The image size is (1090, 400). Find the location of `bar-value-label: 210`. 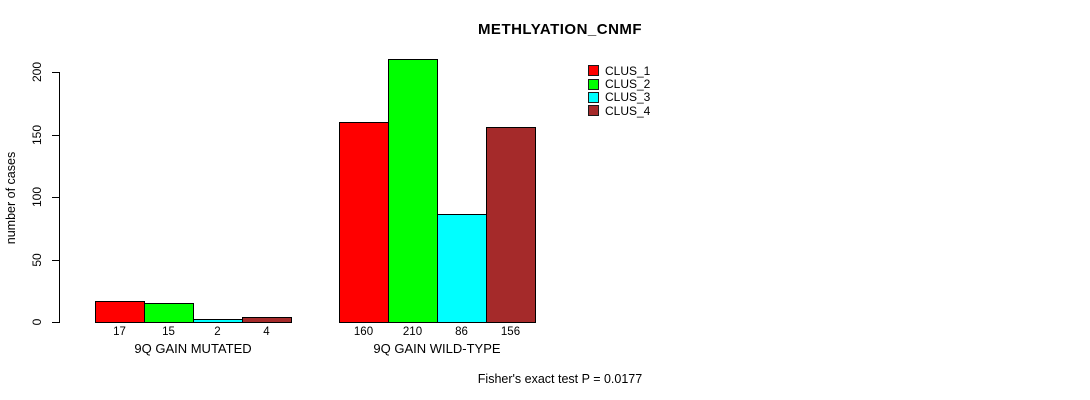

bar-value-label: 210 is located at coordinates (412, 332).